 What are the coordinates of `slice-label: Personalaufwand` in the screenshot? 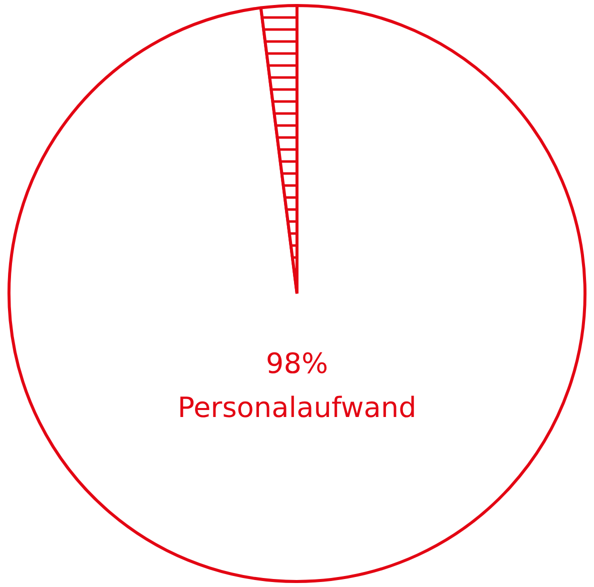 It's located at (297, 407).